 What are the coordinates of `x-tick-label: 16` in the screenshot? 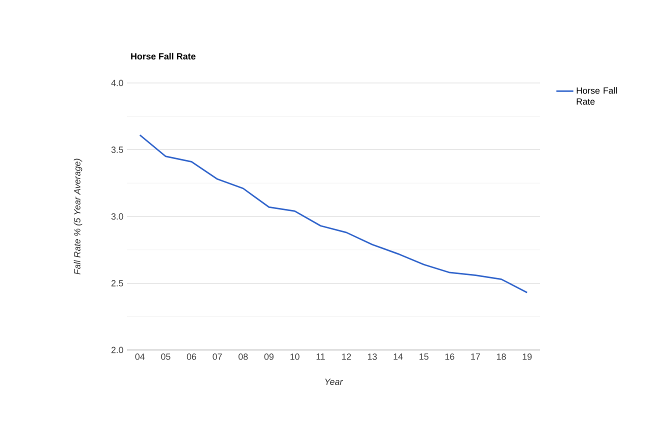 It's located at (449, 357).